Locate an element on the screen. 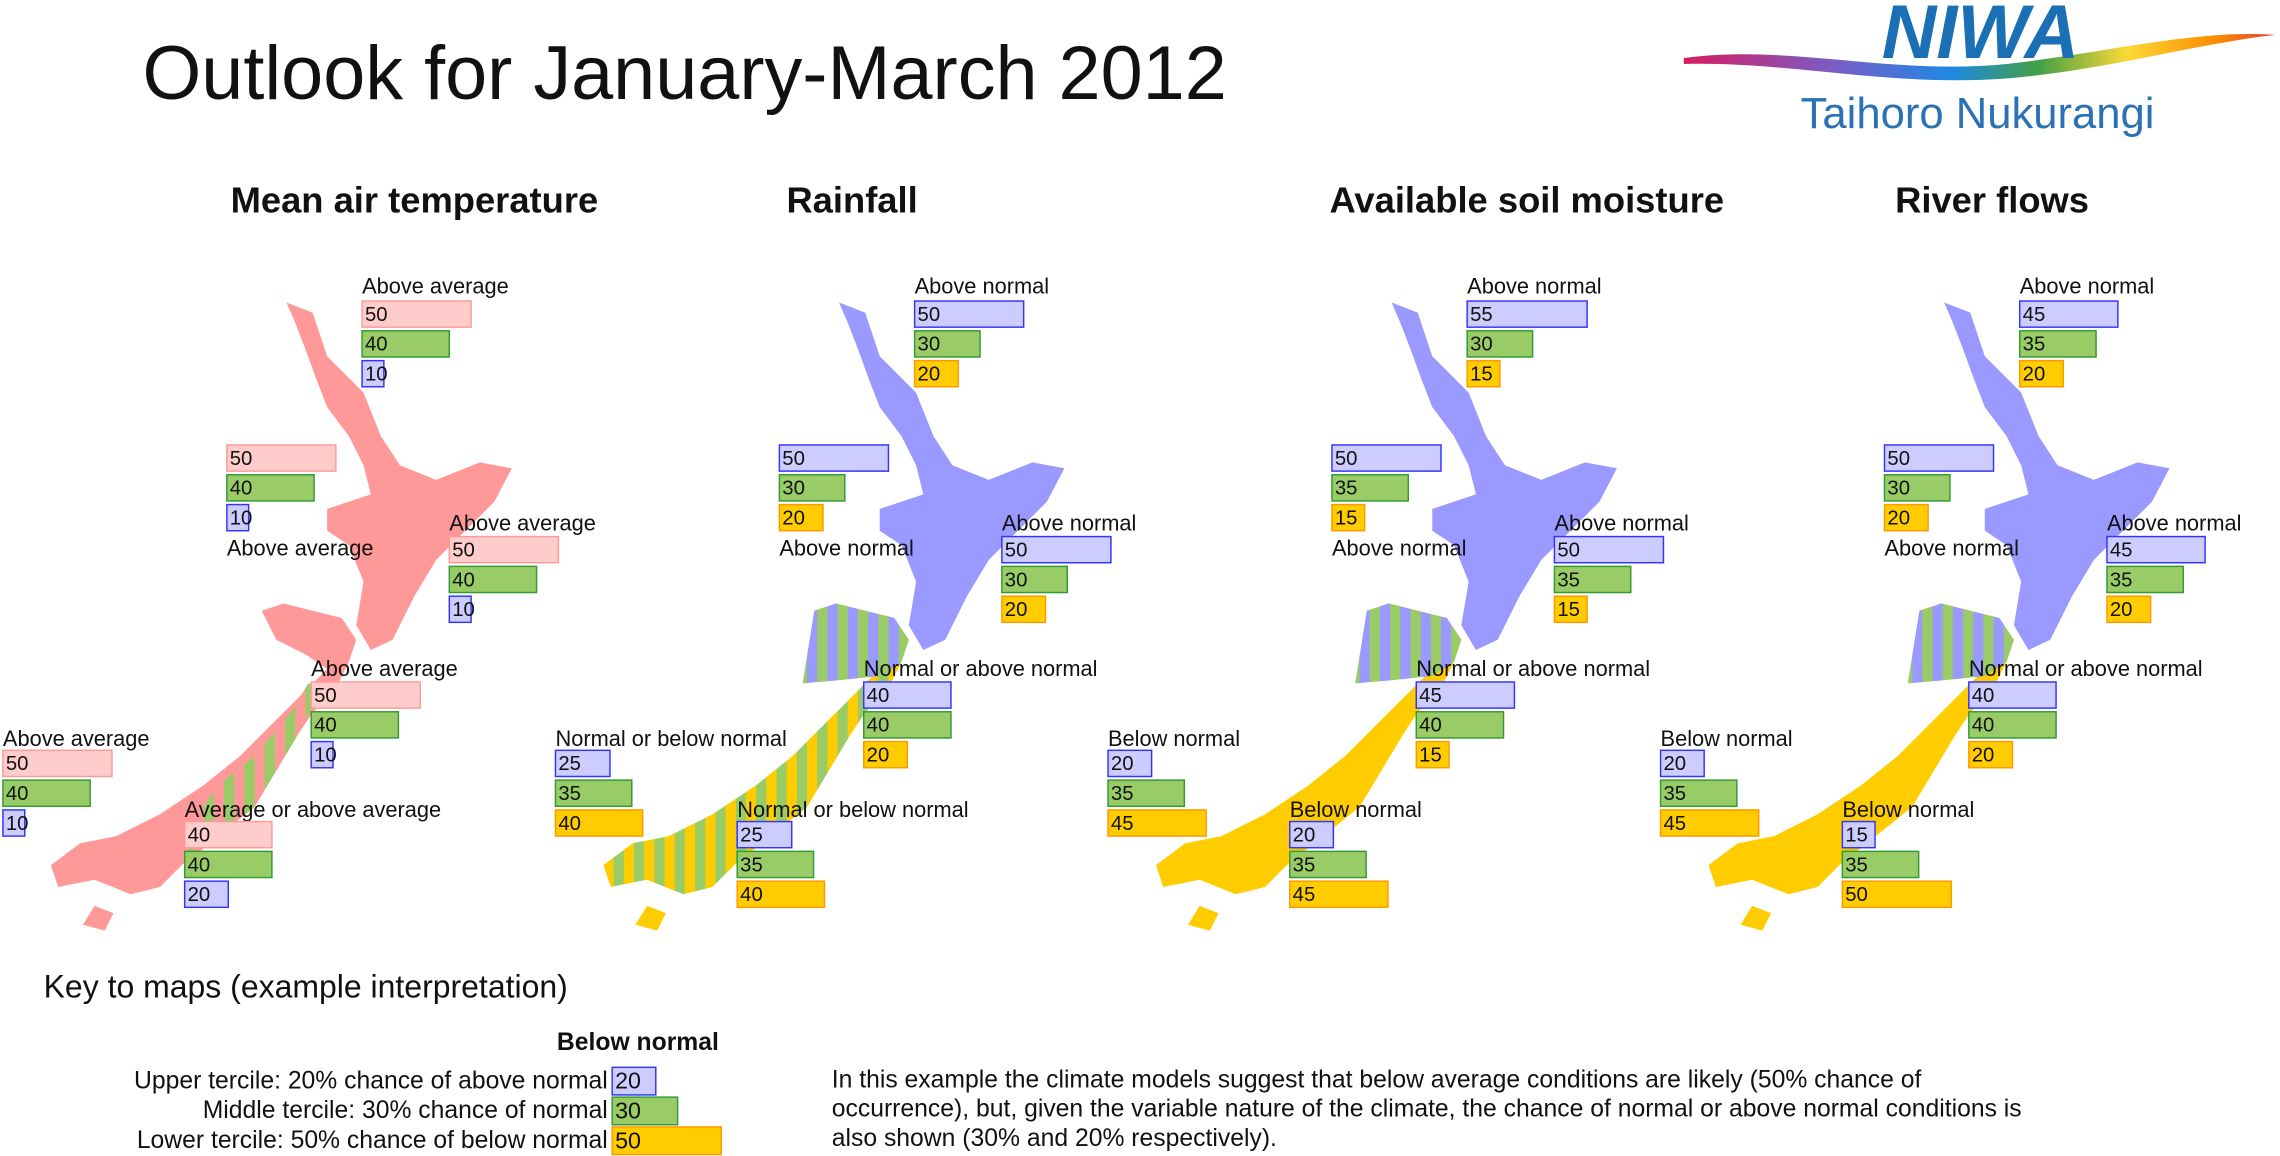  tercile-value: 25 is located at coordinates (569, 764).